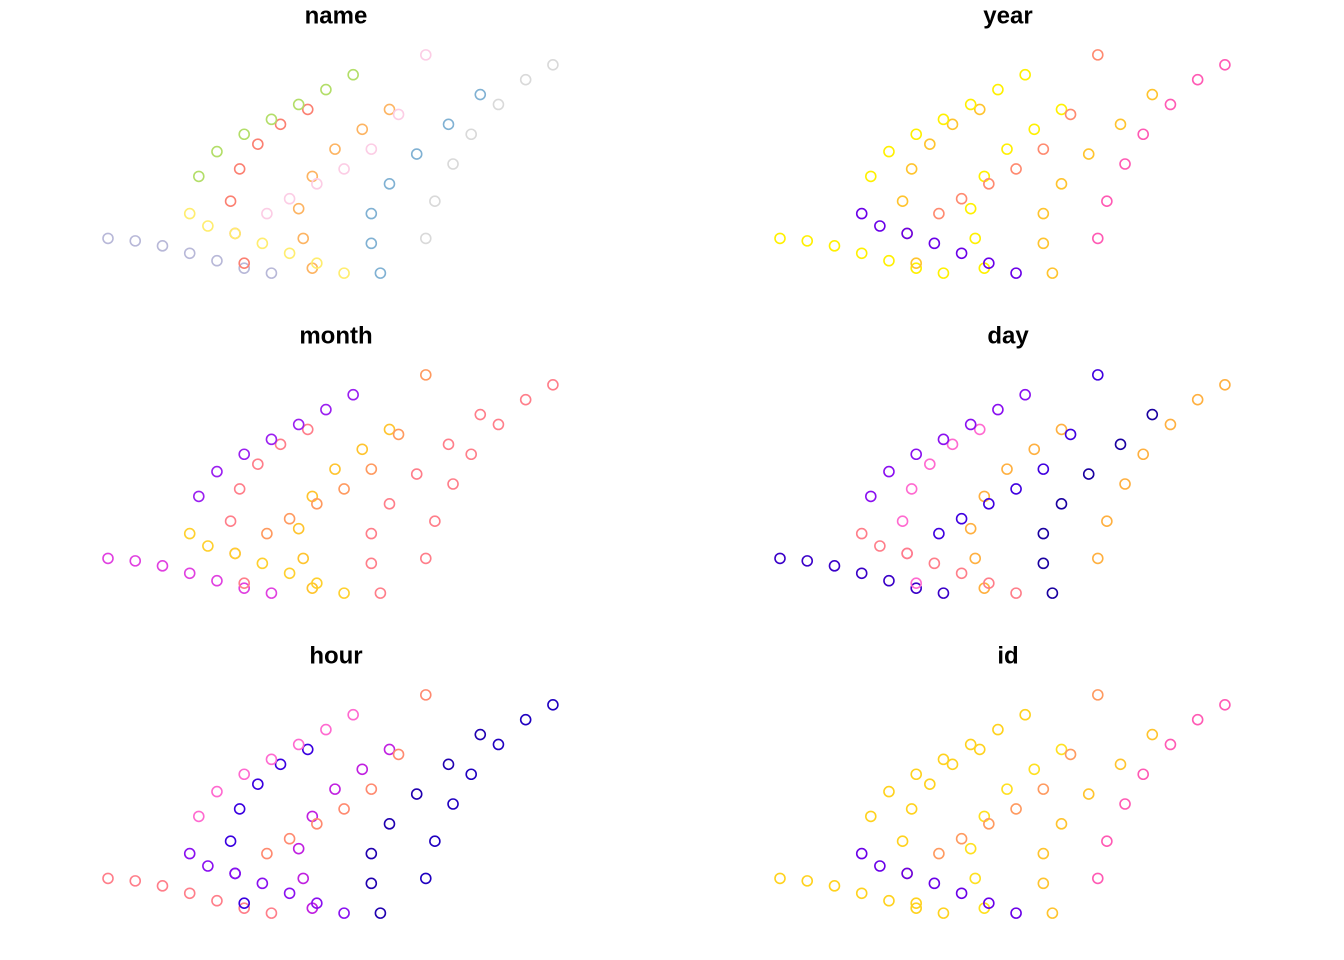 The width and height of the screenshot is (1344, 960). I want to click on panel-title: month, so click(335, 335).